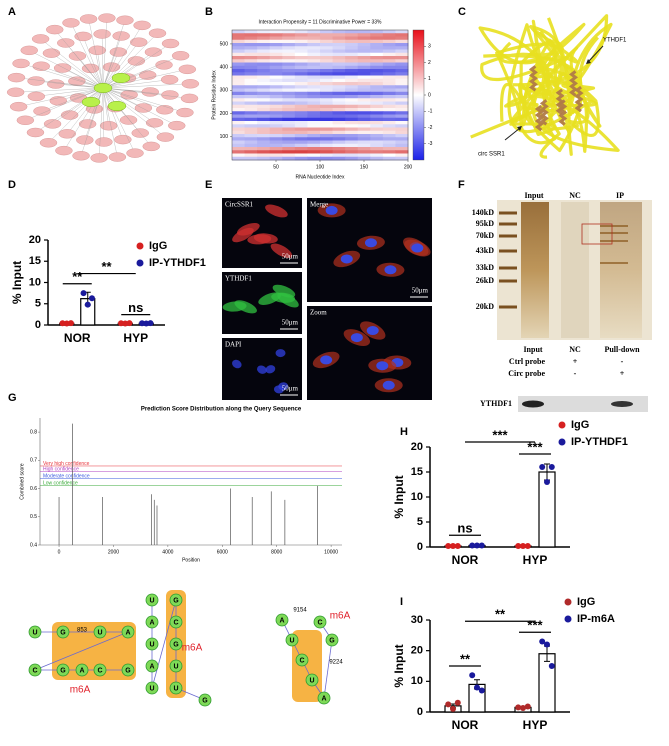 Image resolution: width=669 pixels, height=746 pixels. I want to click on threshold-label: Very high confidence, so click(66, 464).